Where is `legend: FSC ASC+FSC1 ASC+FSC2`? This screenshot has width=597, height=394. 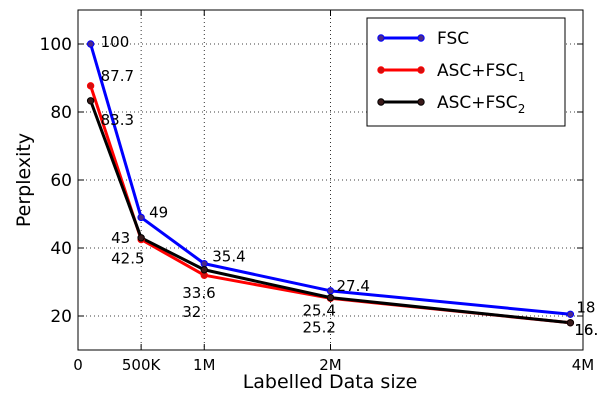 legend: FSC ASC+FSC1 ASC+FSC2 is located at coordinates (466, 72).